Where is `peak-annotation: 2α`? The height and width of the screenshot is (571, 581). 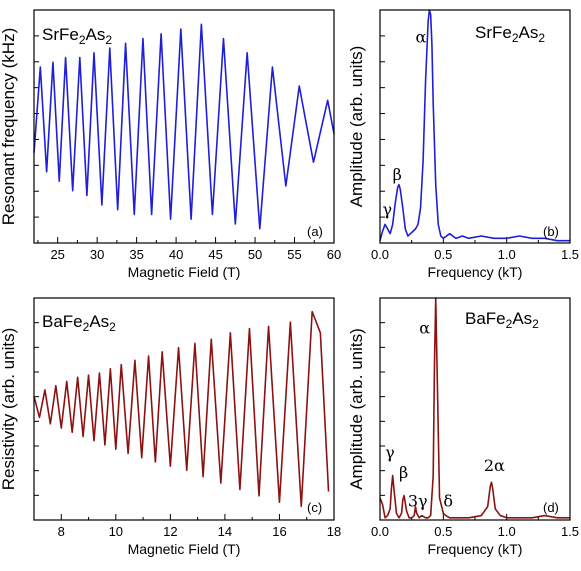 peak-annotation: 2α is located at coordinates (494, 465).